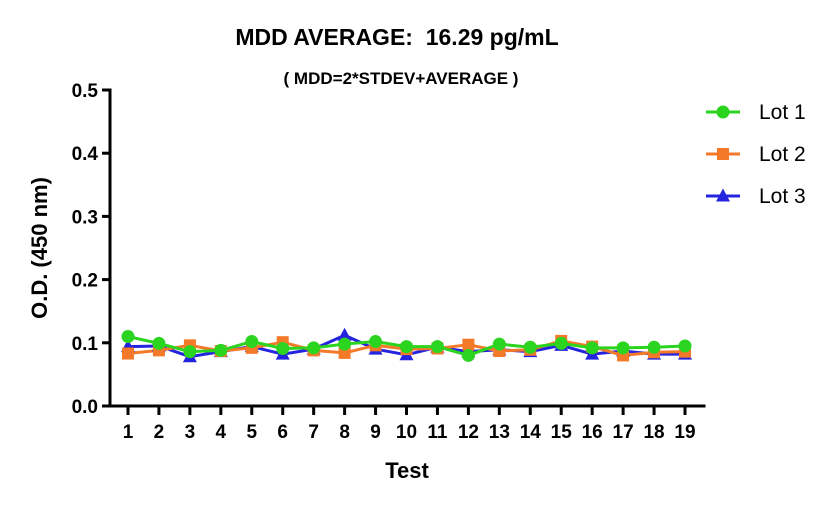 This screenshot has height=507, width=839. What do you see at coordinates (782, 196) in the screenshot?
I see `legend-lot-3-label: Lot 3` at bounding box center [782, 196].